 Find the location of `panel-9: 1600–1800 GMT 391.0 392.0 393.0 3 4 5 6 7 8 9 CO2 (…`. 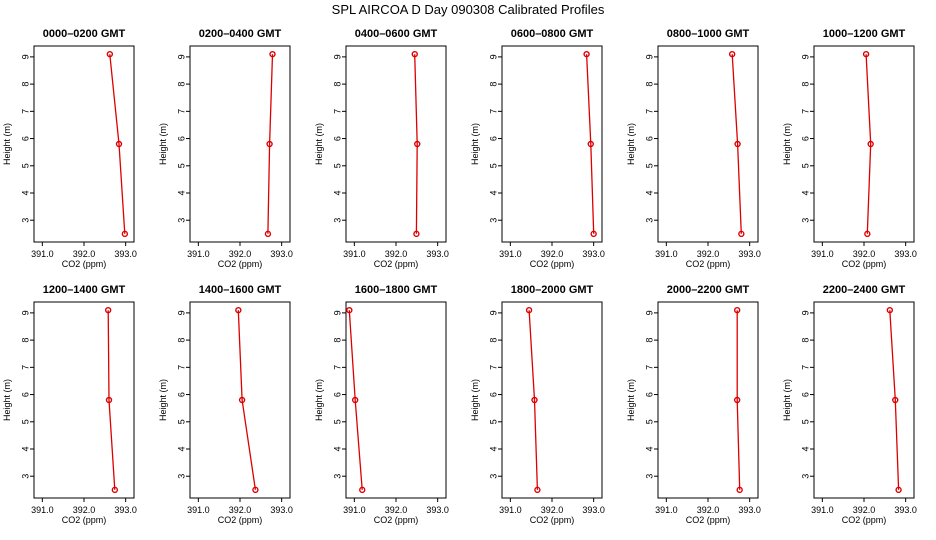

panel-9: 1600–1800 GMT 391.0 392.0 393.0 3 4 5 6 7 8 9 CO2 (… is located at coordinates (381, 404).